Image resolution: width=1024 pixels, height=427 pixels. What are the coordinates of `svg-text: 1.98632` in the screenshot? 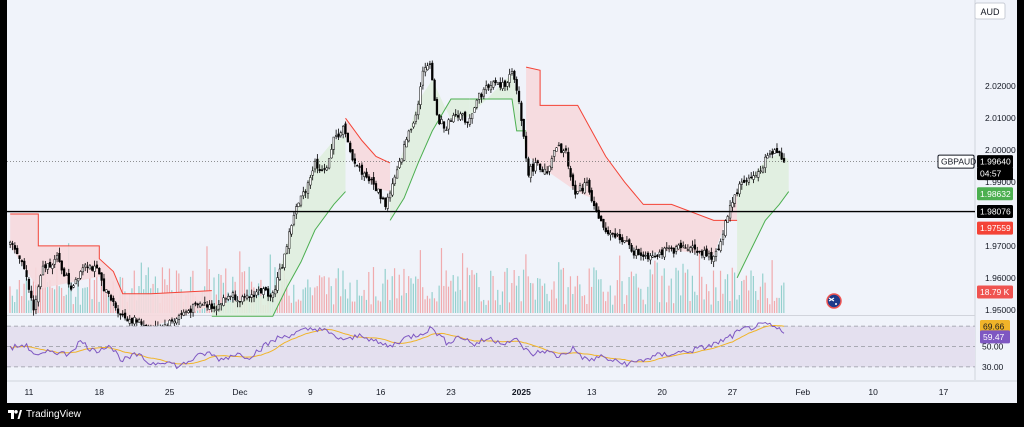 It's located at (995, 194).